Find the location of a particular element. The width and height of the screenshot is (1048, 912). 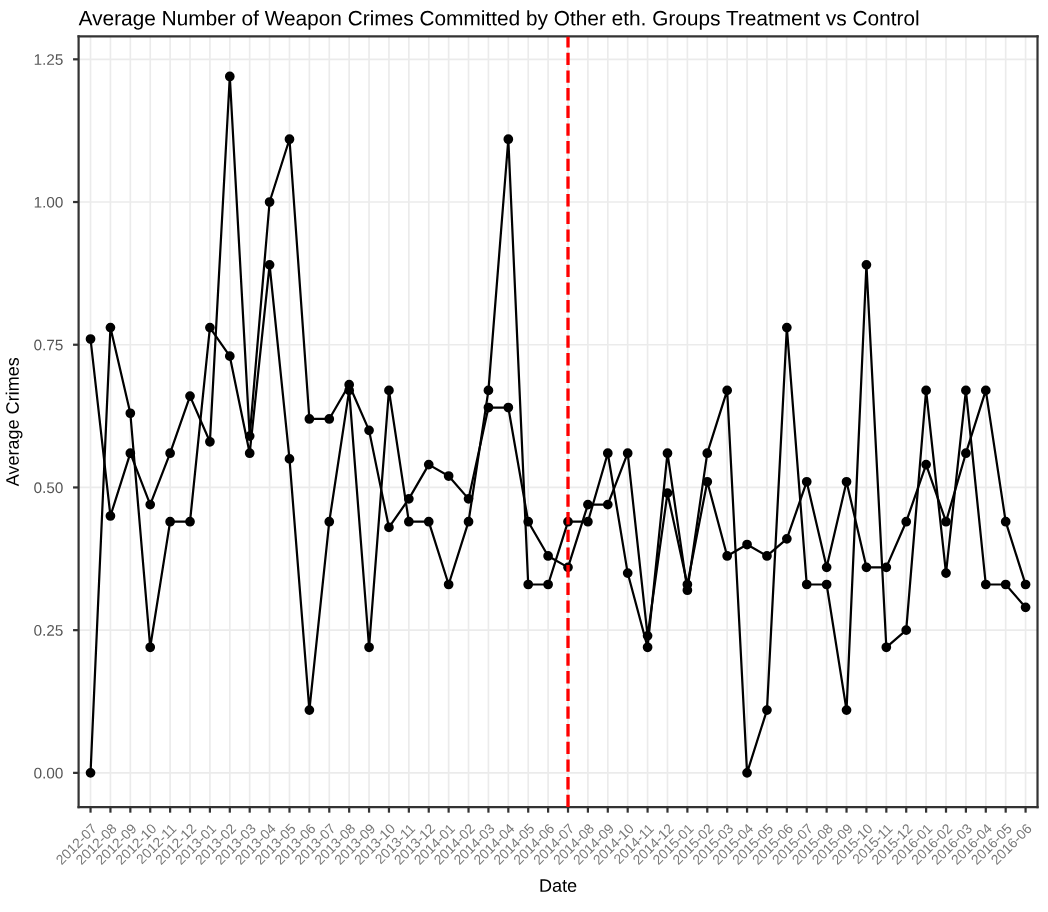

y-axis-title: Average Crimes is located at coordinates (14, 422).